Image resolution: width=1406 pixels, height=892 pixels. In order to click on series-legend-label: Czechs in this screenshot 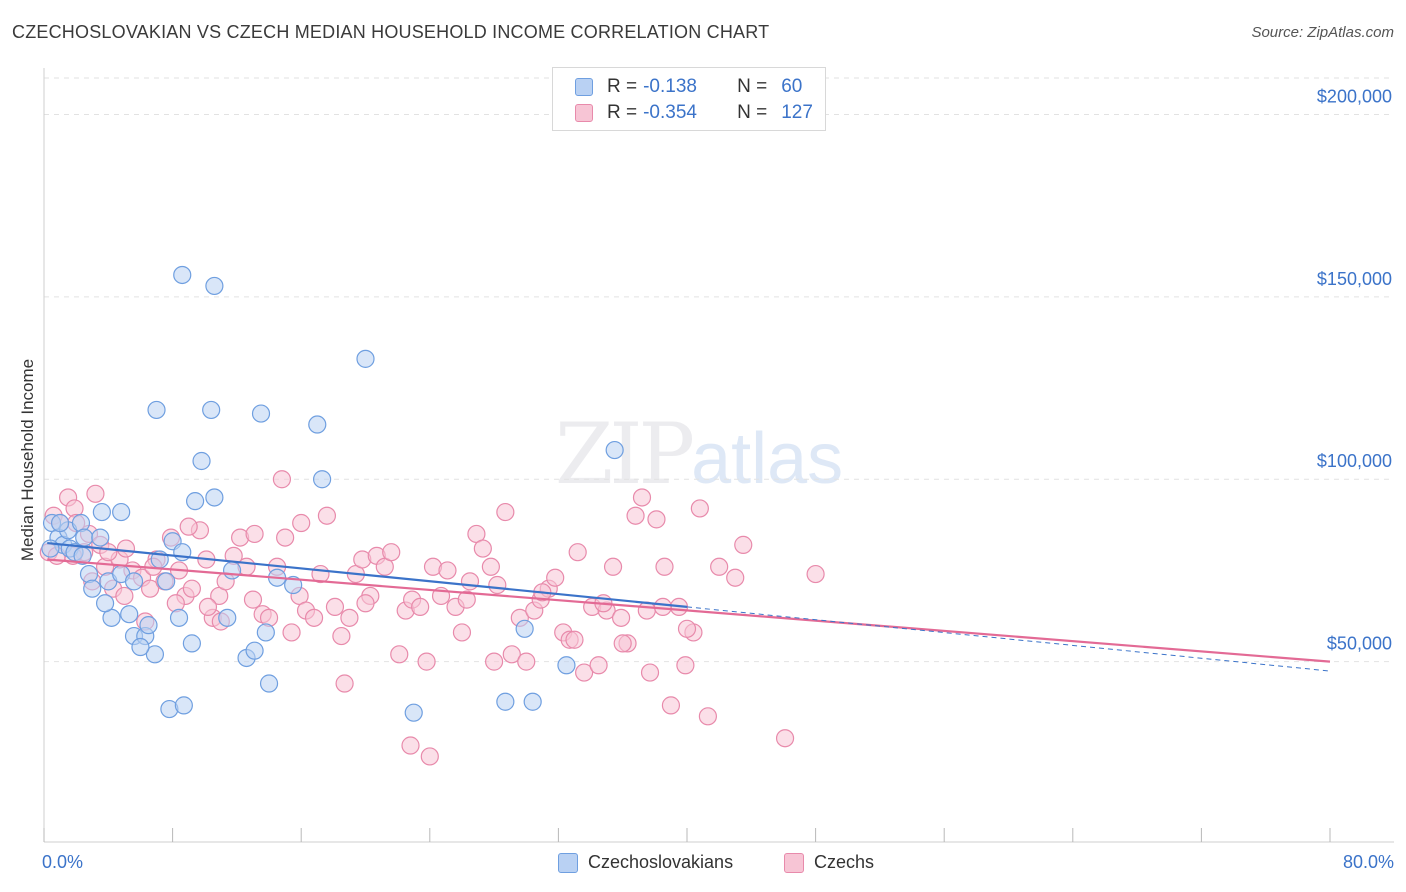, I will do `click(844, 862)`.